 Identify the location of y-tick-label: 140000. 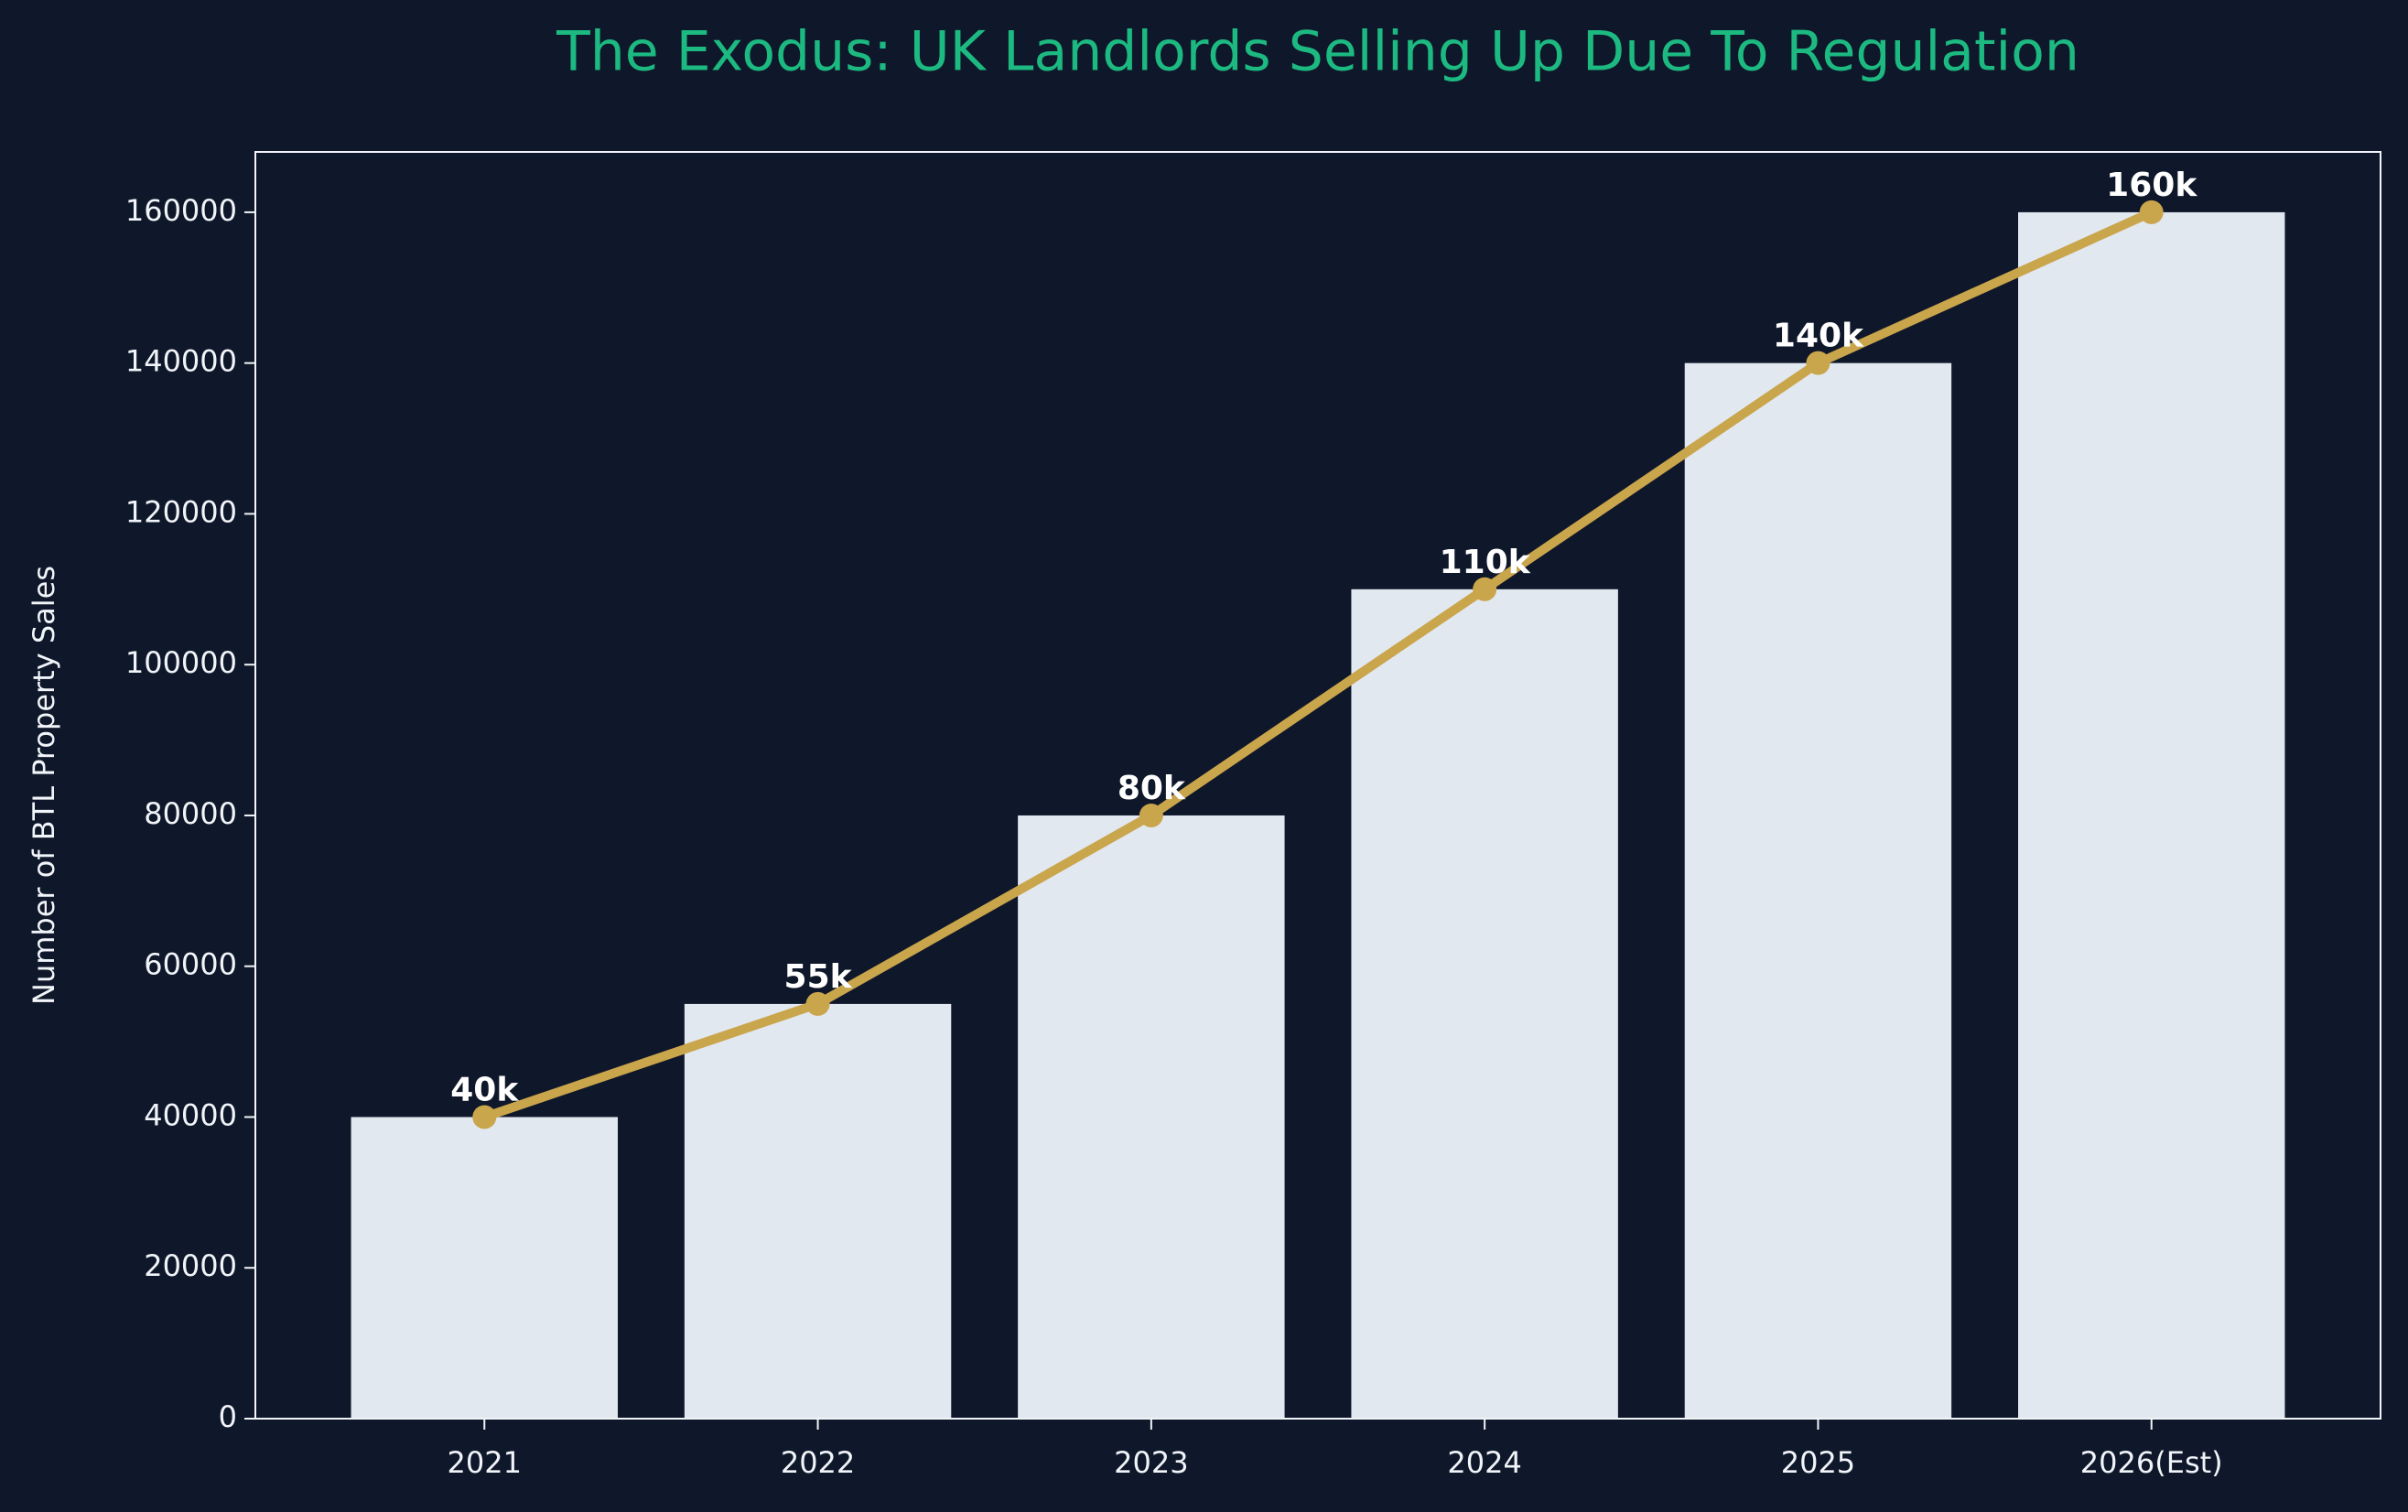
(181, 361).